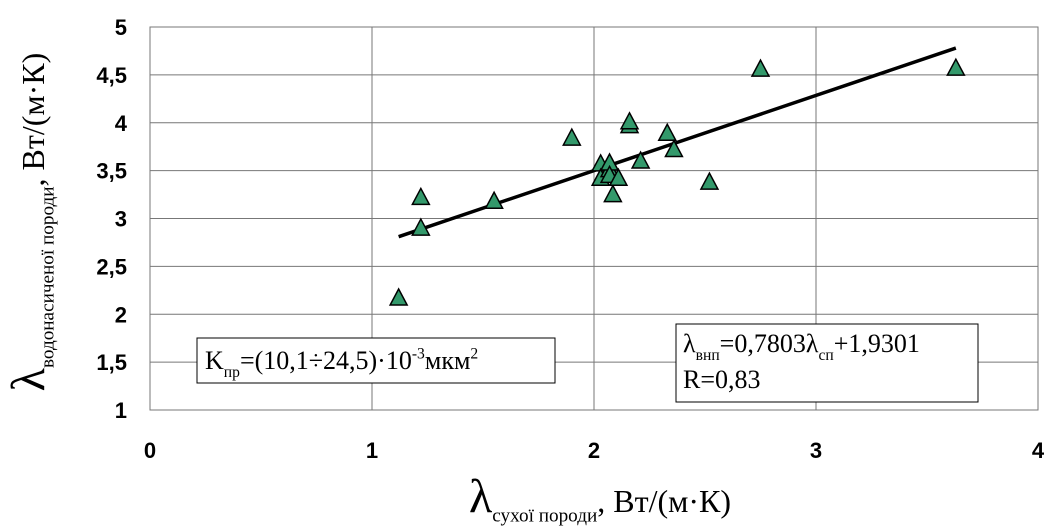 The height and width of the screenshot is (529, 1048). I want to click on x-tick-label: 3, so click(816, 450).